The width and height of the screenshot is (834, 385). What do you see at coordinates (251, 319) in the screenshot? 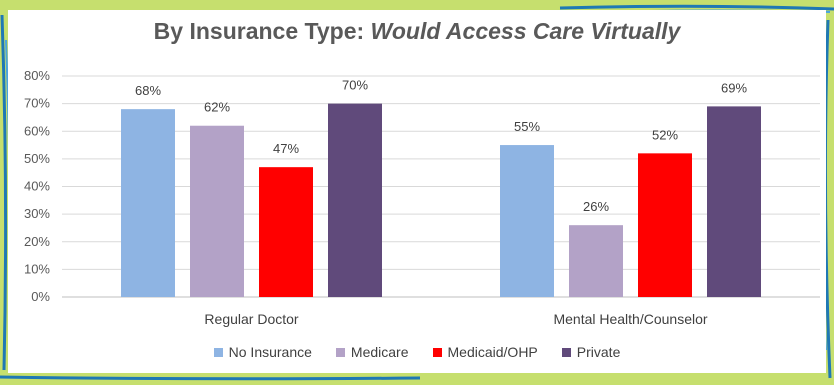
I see `x-tick-label: Regular Doctor` at bounding box center [251, 319].